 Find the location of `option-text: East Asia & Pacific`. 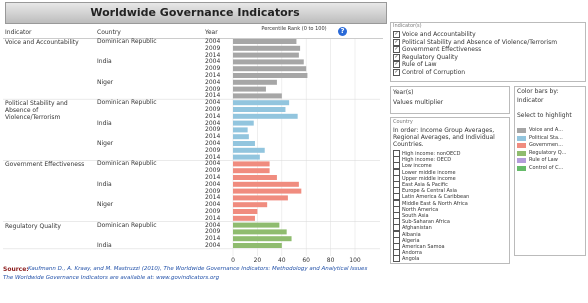

option-text: East Asia & Pacific is located at coordinates (425, 185).